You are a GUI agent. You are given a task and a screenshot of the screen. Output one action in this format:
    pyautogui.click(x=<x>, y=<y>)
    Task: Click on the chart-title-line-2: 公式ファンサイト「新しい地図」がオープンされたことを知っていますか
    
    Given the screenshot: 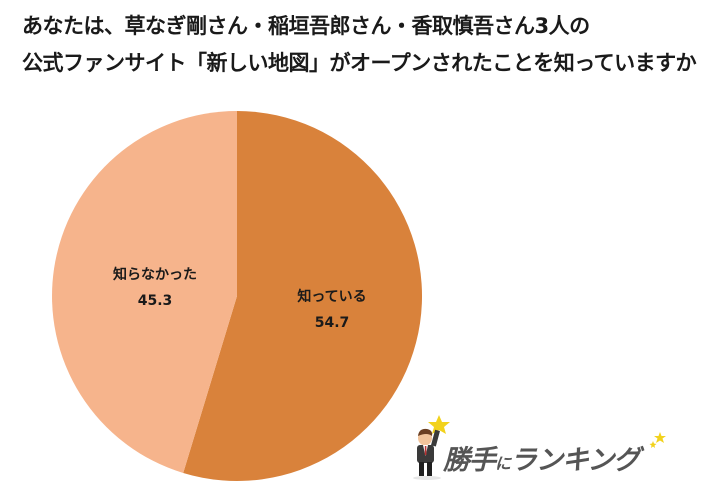 What is the action you would take?
    pyautogui.click(x=359, y=63)
    